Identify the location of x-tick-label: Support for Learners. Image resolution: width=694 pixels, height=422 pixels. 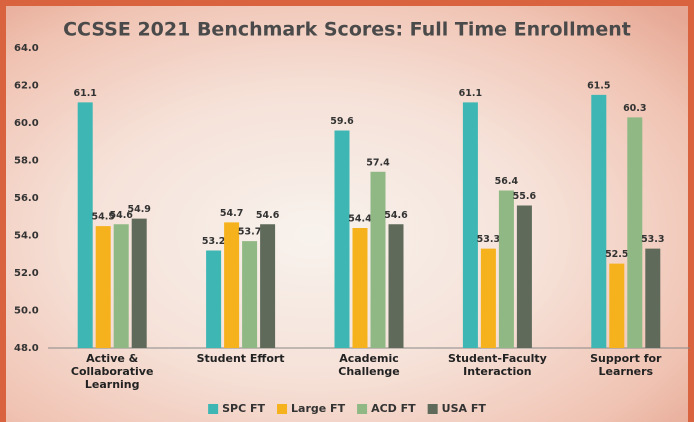
(626, 365).